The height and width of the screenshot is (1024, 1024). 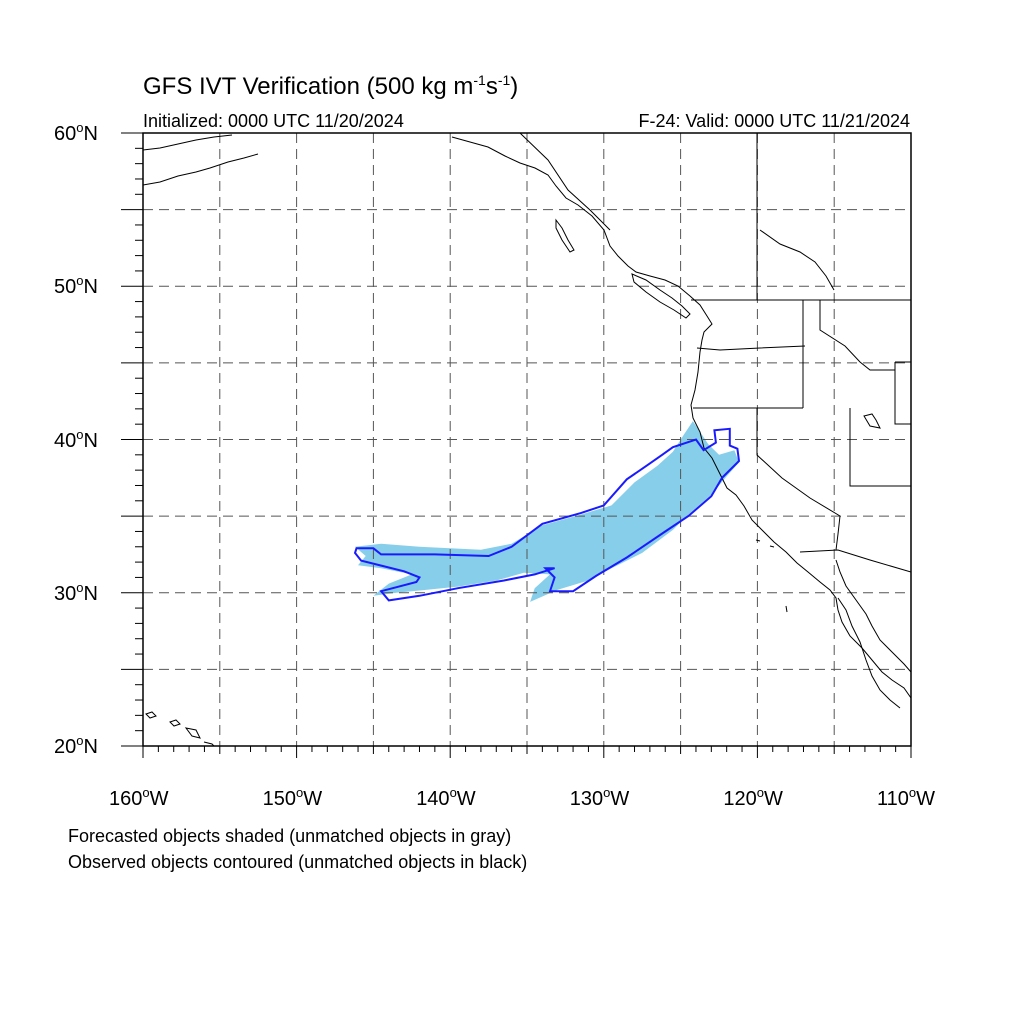 I want to click on observed-objects, so click(x=547, y=514).